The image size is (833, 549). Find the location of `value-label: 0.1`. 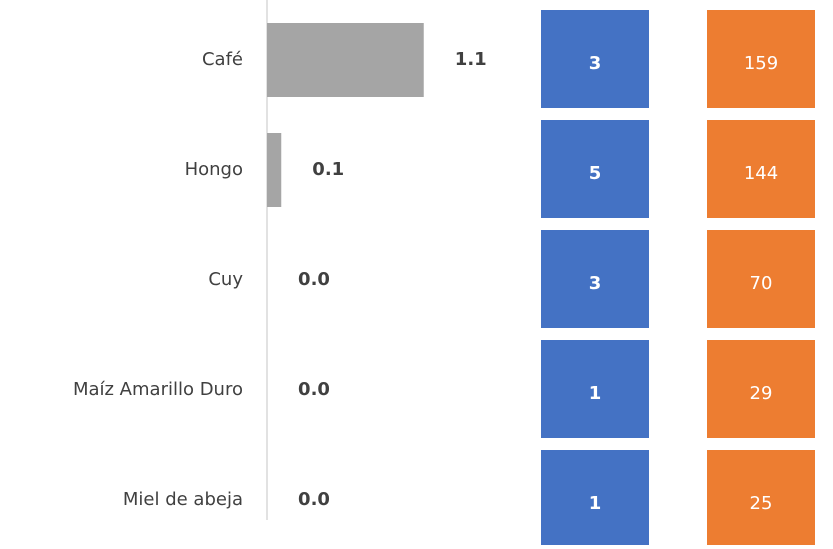

value-label: 0.1 is located at coordinates (328, 169).